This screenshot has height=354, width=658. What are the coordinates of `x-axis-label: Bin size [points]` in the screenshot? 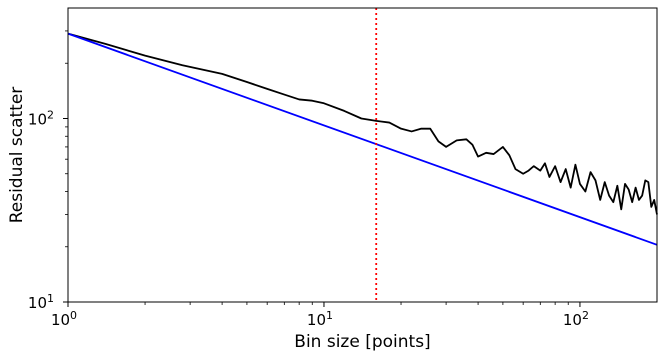 It's located at (362, 342).